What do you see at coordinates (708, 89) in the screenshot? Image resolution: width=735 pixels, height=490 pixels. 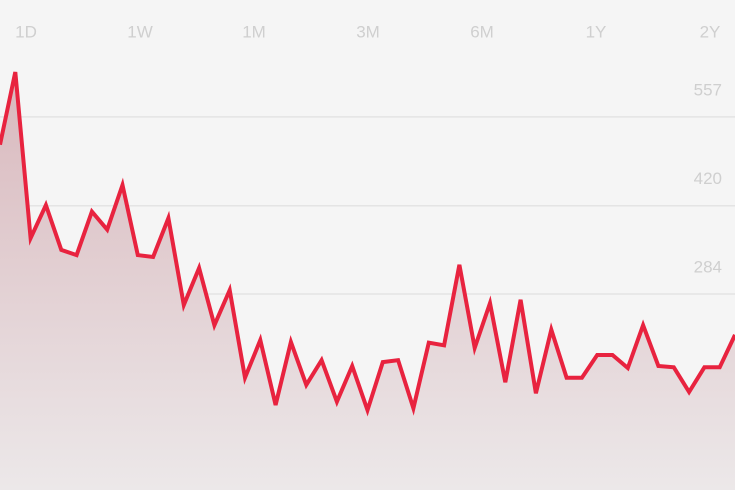 I see `y-tick-label: 557` at bounding box center [708, 89].